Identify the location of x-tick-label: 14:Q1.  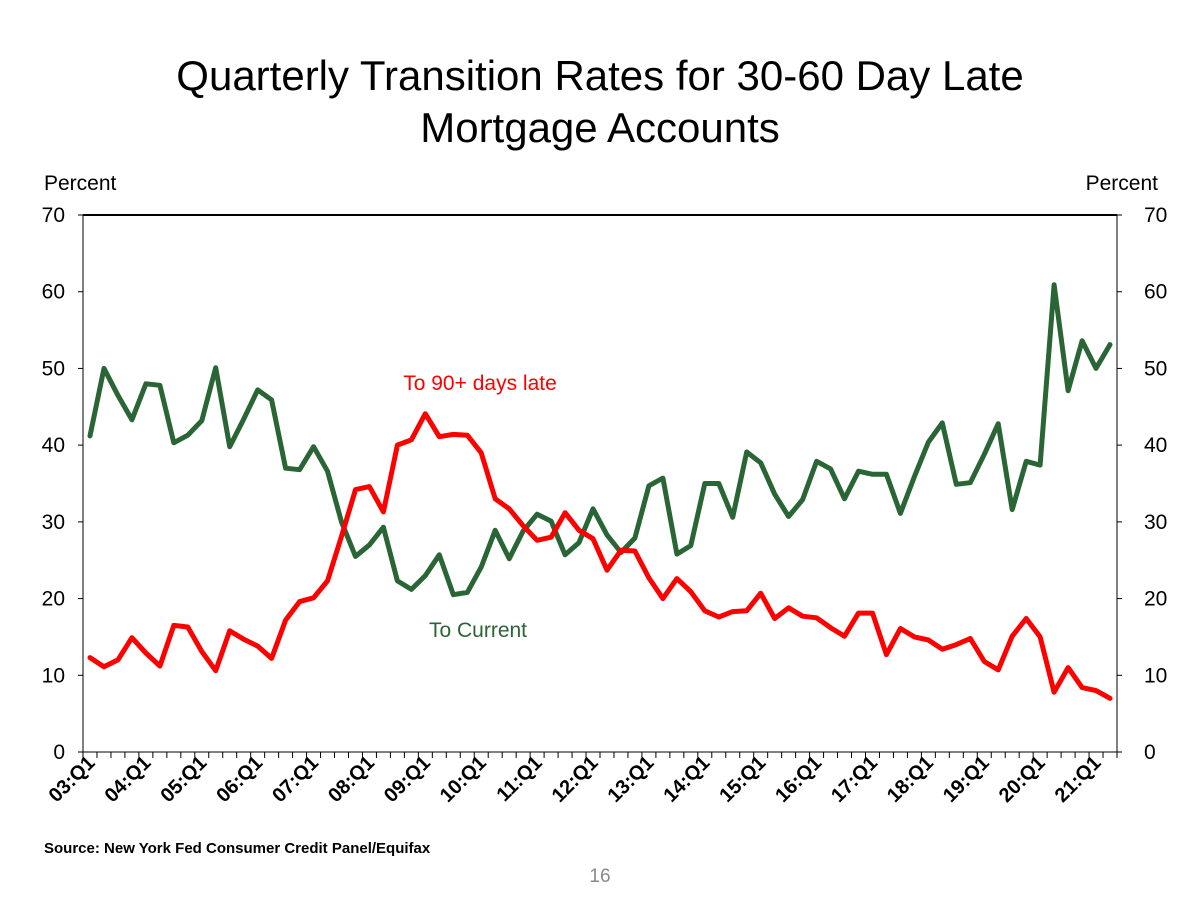
(686, 779).